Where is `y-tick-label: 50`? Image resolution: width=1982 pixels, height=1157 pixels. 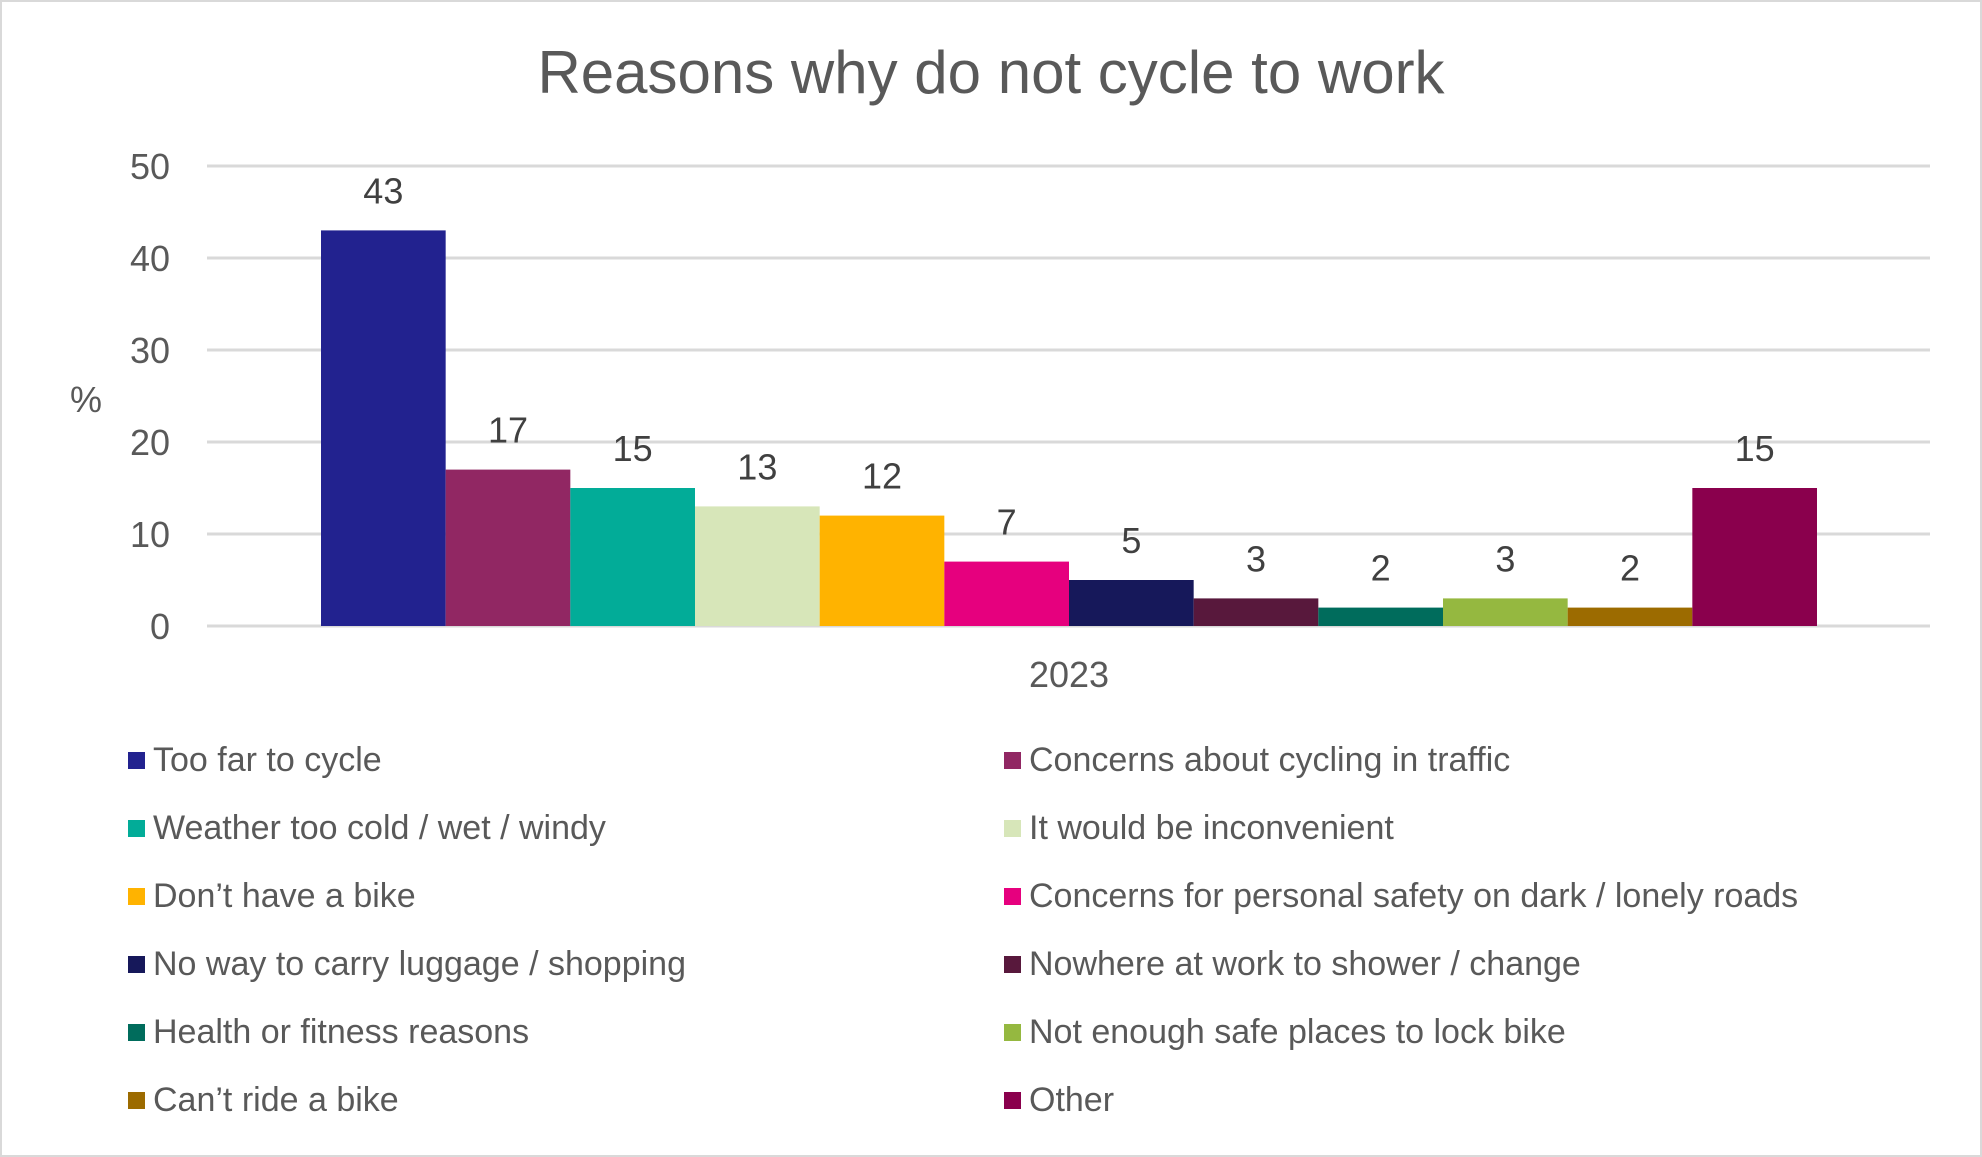
y-tick-label: 50 is located at coordinates (150, 166).